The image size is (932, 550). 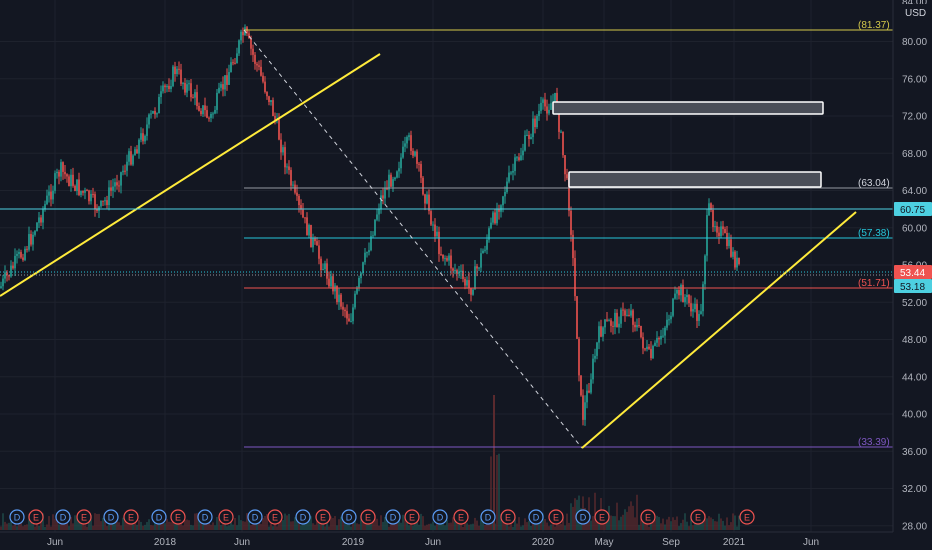 I want to click on price-badge-last: 53.44, so click(x=913, y=272).